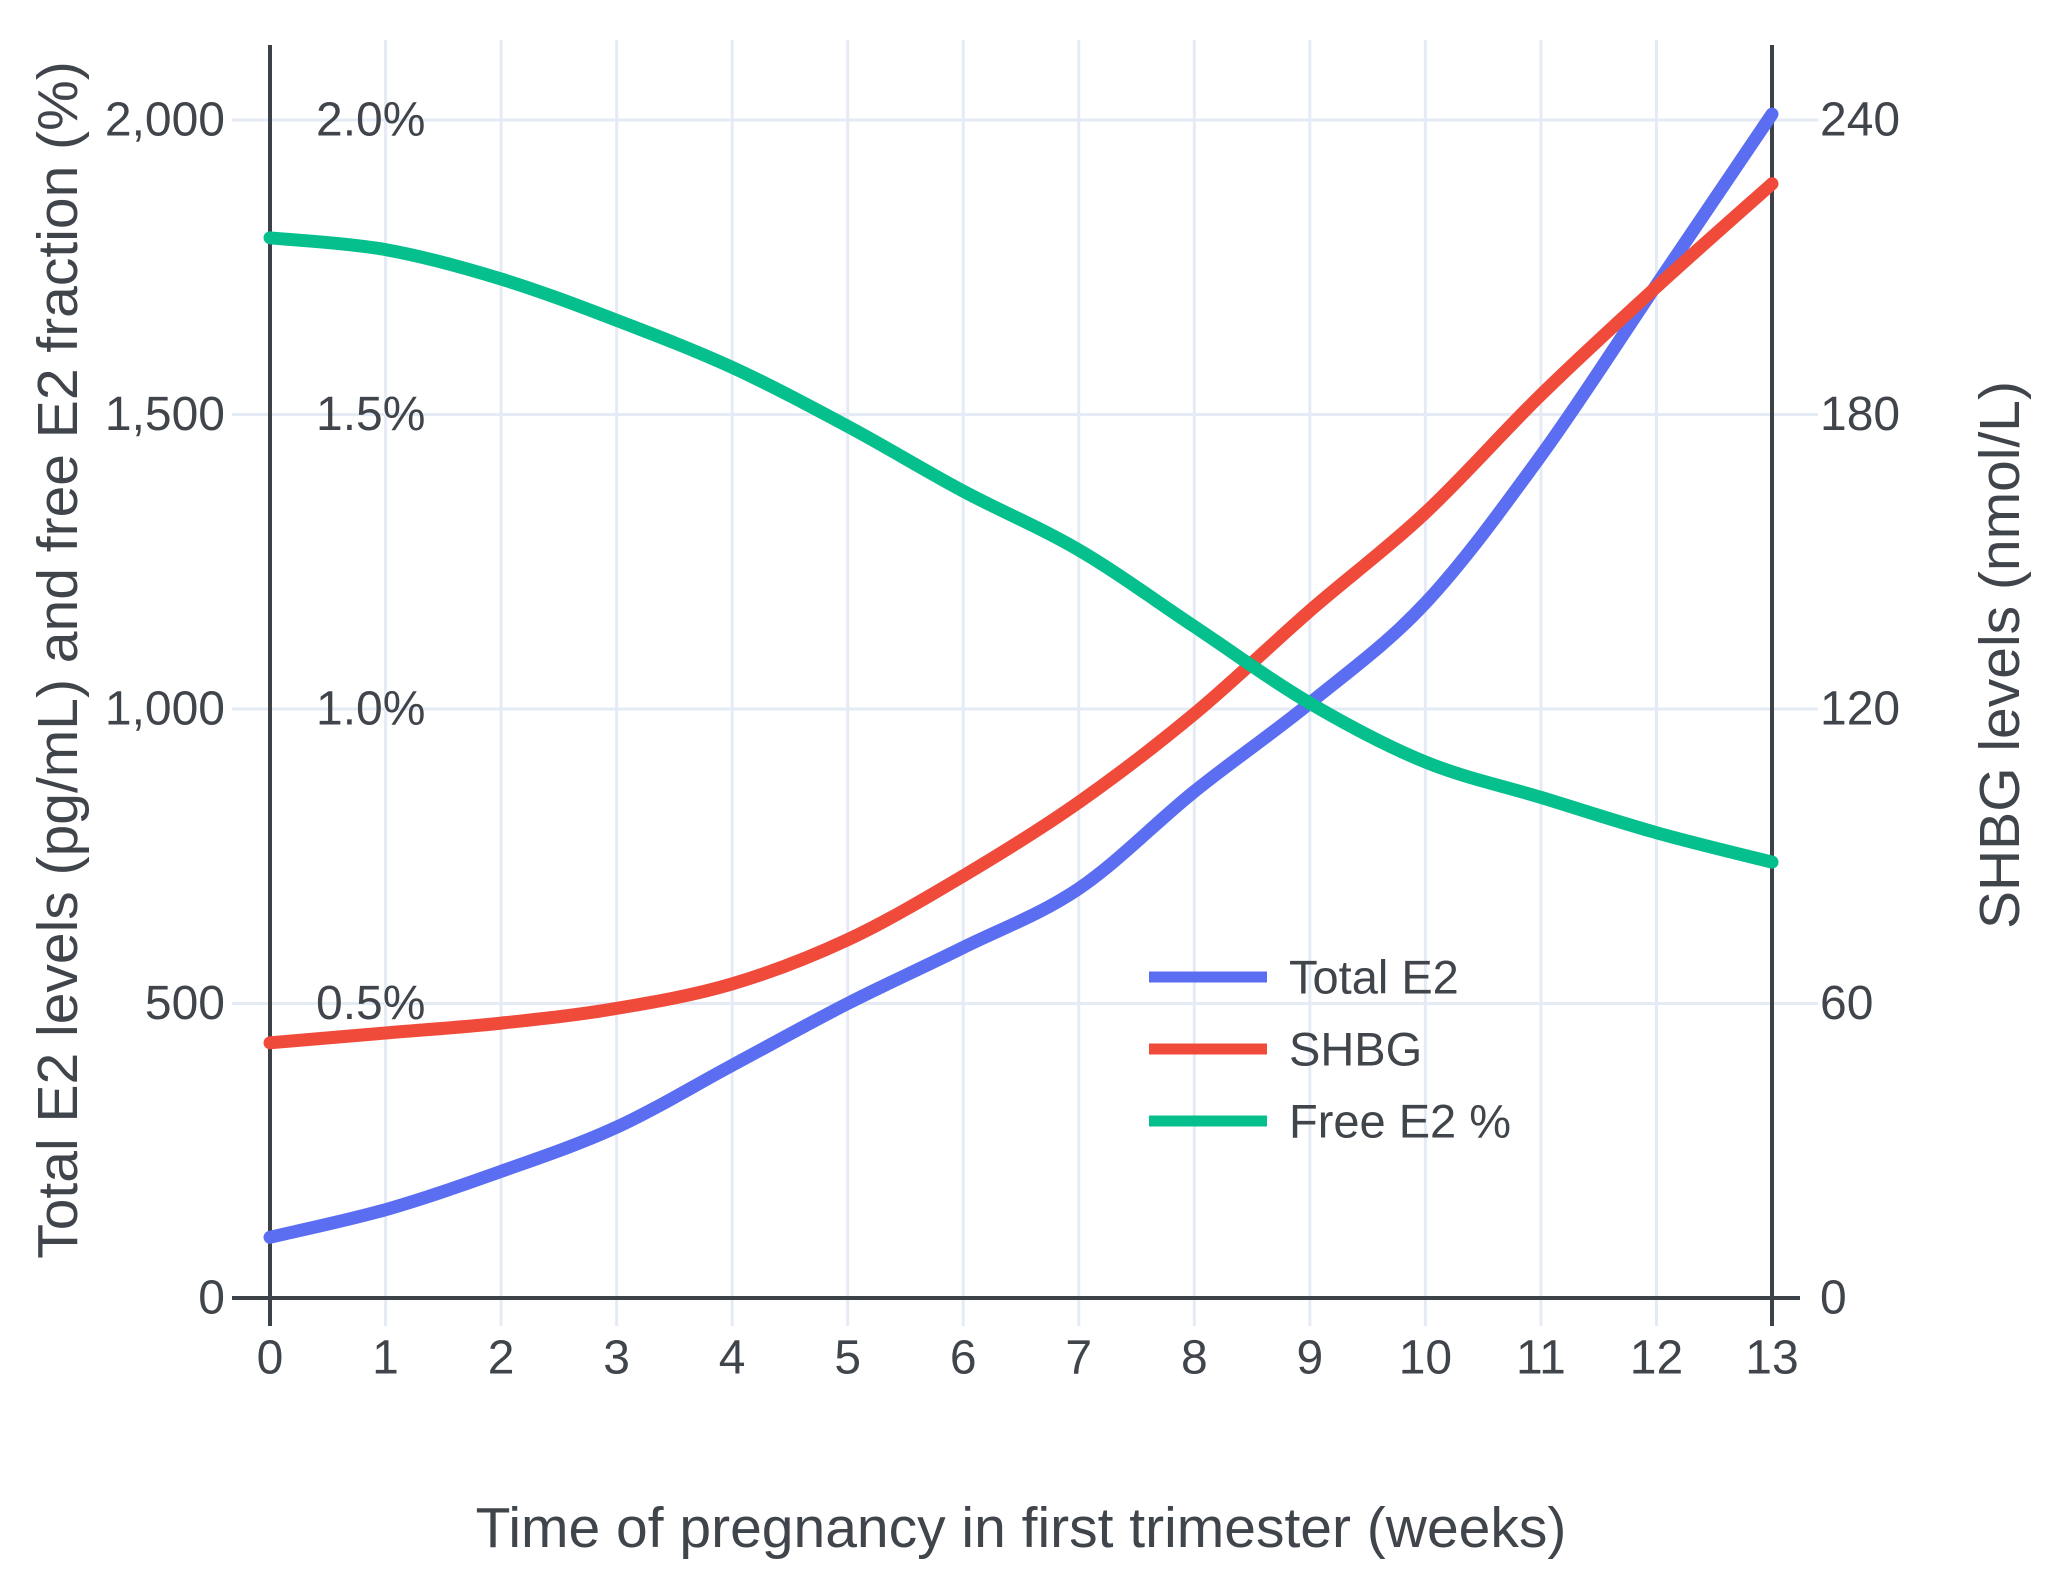 The width and height of the screenshot is (2048, 1583). I want to click on right-axis-title: SHBG levels (nmol/L), so click(2000, 655).